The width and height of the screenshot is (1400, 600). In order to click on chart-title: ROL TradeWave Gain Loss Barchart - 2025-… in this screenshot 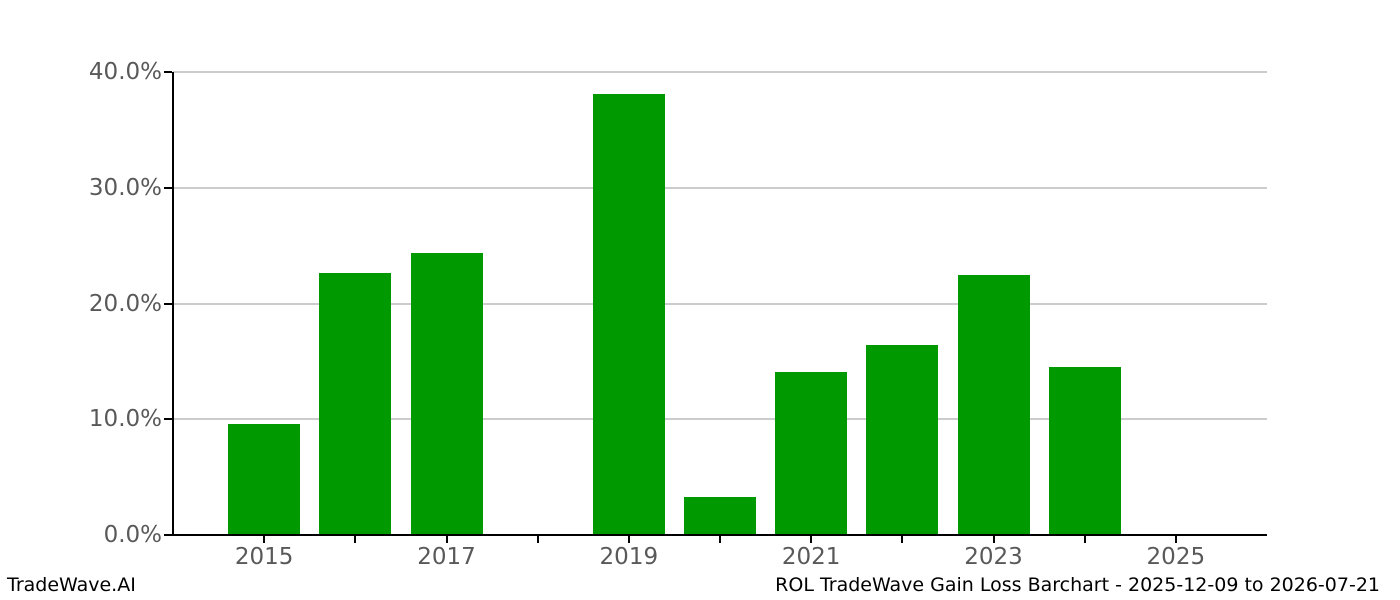, I will do `click(1077, 585)`.